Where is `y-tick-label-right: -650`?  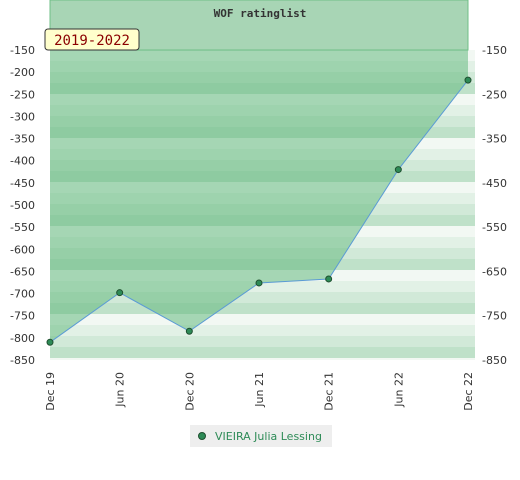 y-tick-label-right: -650 is located at coordinates (494, 271).